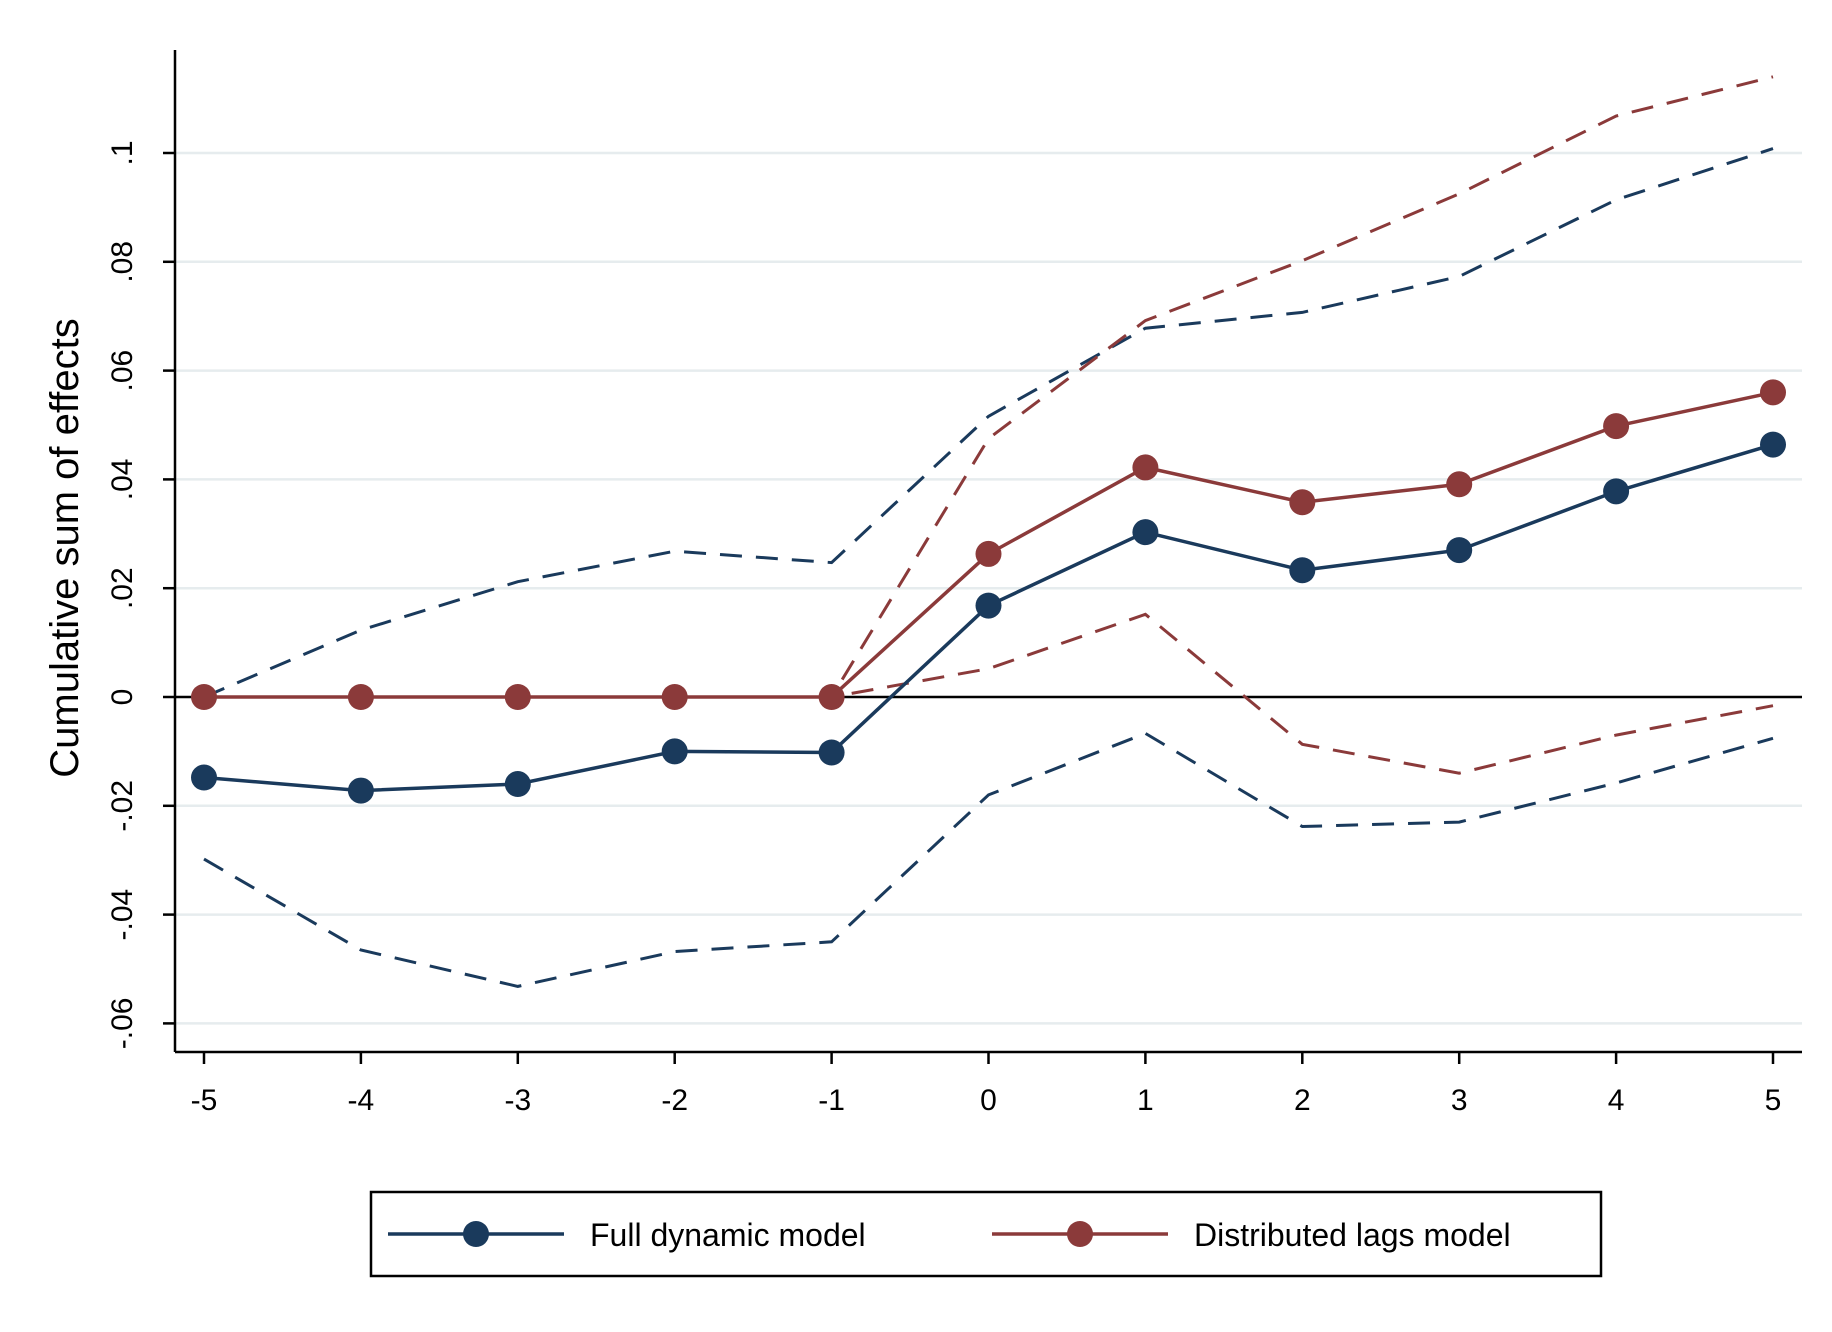 The image size is (1832, 1332). Describe the element at coordinates (122, 588) in the screenshot. I see `y-tick-label-4: .02` at that location.